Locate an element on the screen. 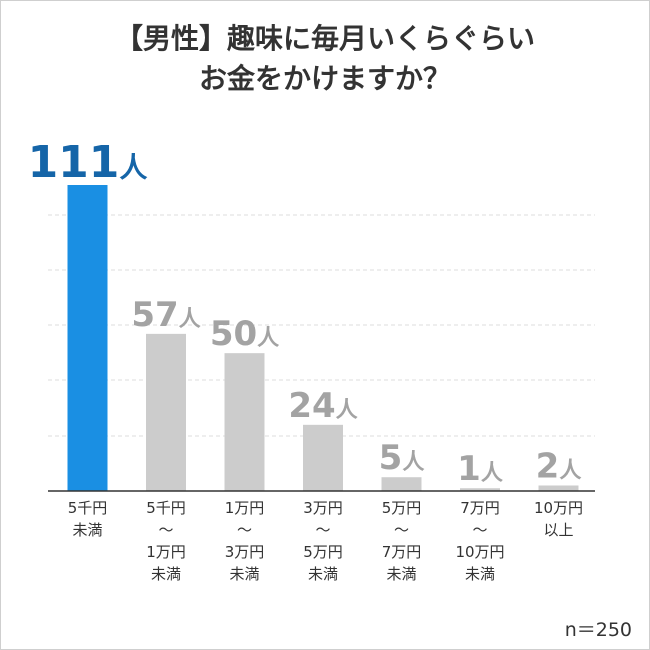  bar-unit-5: 人 is located at coordinates (413, 462).